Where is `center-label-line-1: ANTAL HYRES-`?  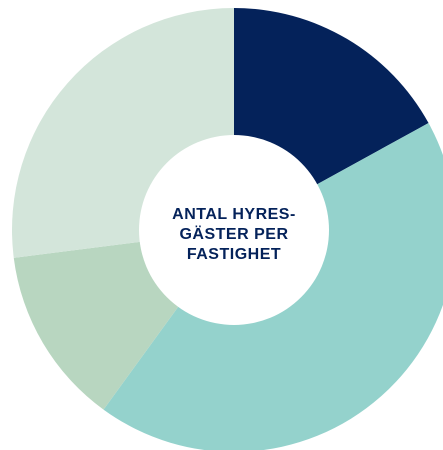
center-label-line-1: ANTAL HYRES- is located at coordinates (234, 214).